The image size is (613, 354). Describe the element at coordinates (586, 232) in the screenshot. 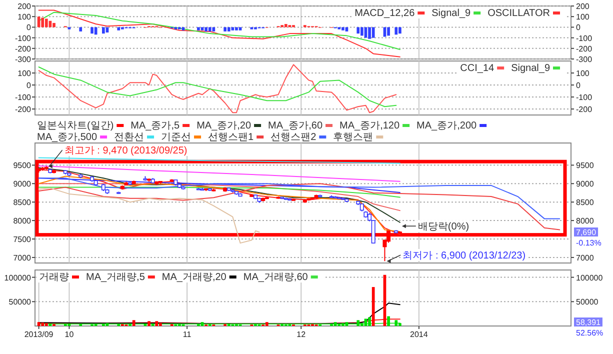

I see `text: 7,690` at that location.